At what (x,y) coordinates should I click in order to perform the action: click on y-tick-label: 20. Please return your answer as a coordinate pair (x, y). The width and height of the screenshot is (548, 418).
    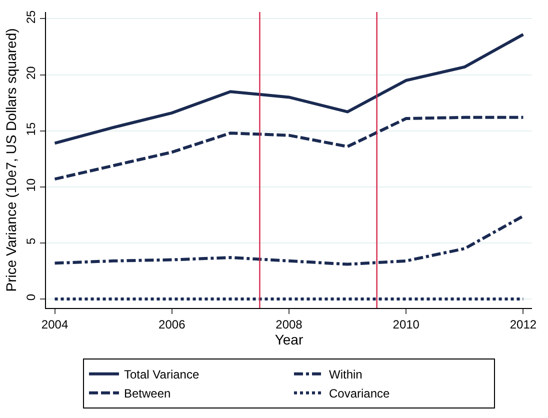
    Looking at the image, I should click on (31, 73).